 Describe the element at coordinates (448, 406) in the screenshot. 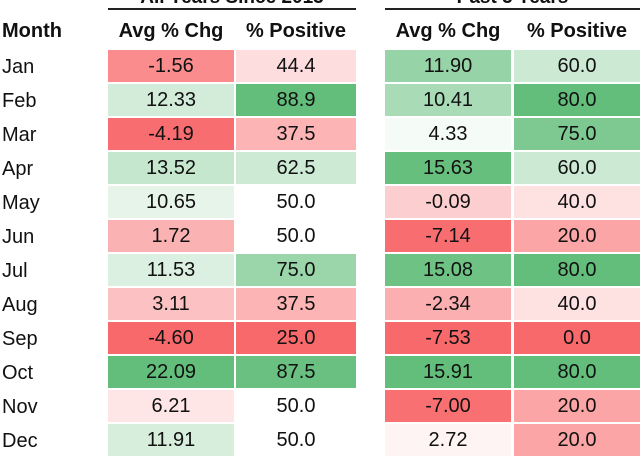

I see `data-cell: -7.00` at that location.